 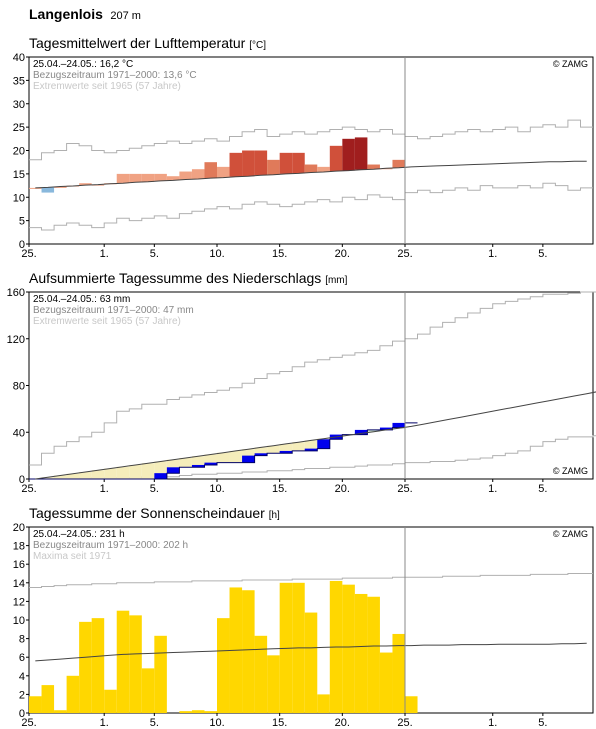 I want to click on y-tick-label: 5, so click(x=22, y=222).